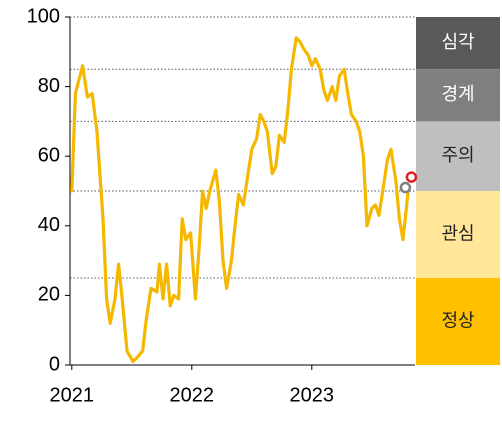  I want to click on y-tick-label: 80, so click(49, 86).